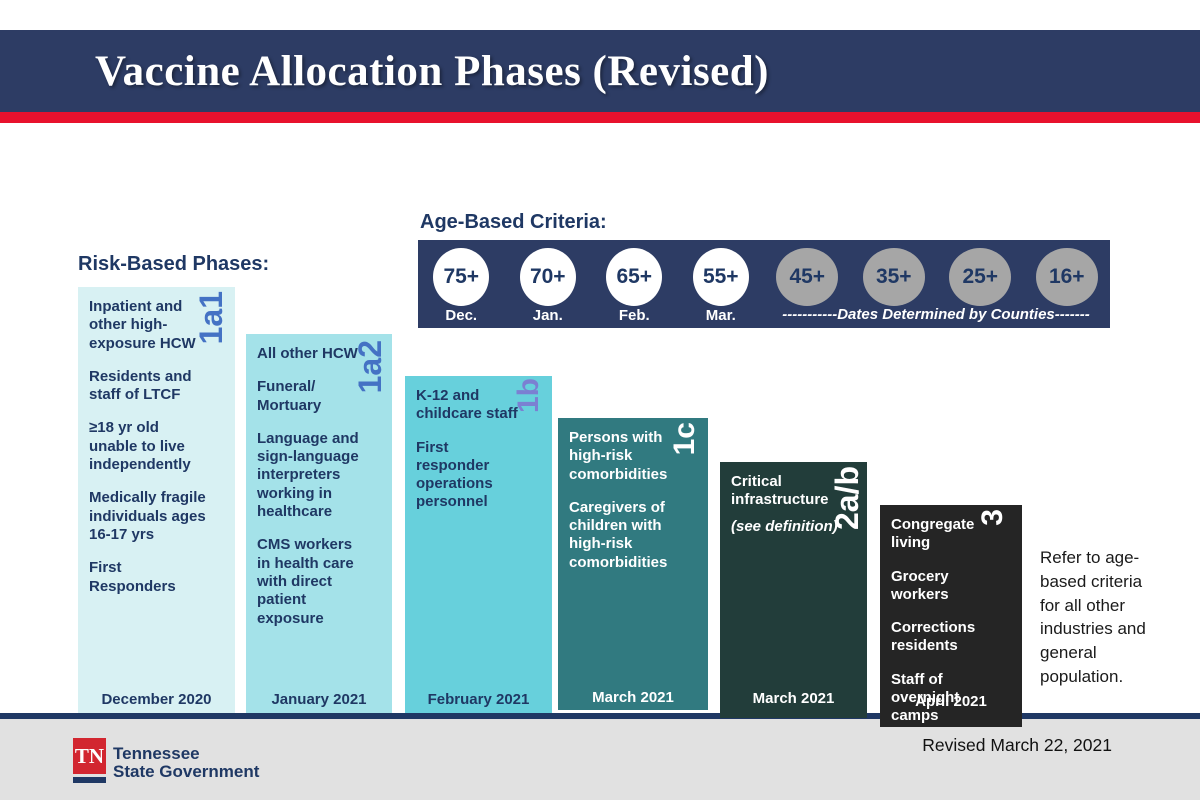  I want to click on phase-item: Staff of overnight camps, so click(925, 697).